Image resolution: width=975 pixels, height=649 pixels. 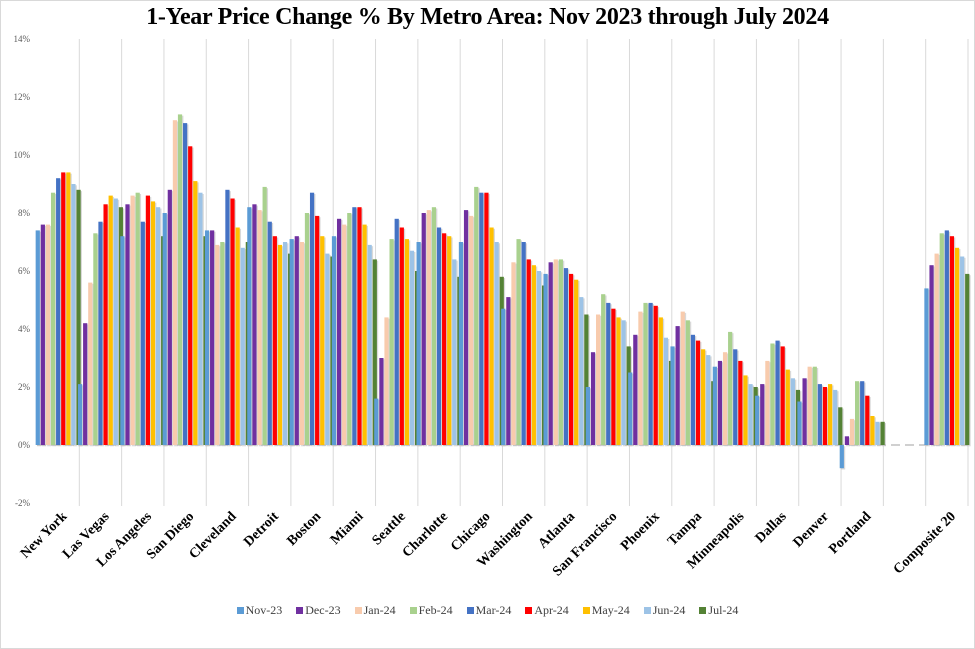 I want to click on y-axis: -2% 0% 2% 4% 6% 8% 10% 12% 14%, so click(x=22, y=271).